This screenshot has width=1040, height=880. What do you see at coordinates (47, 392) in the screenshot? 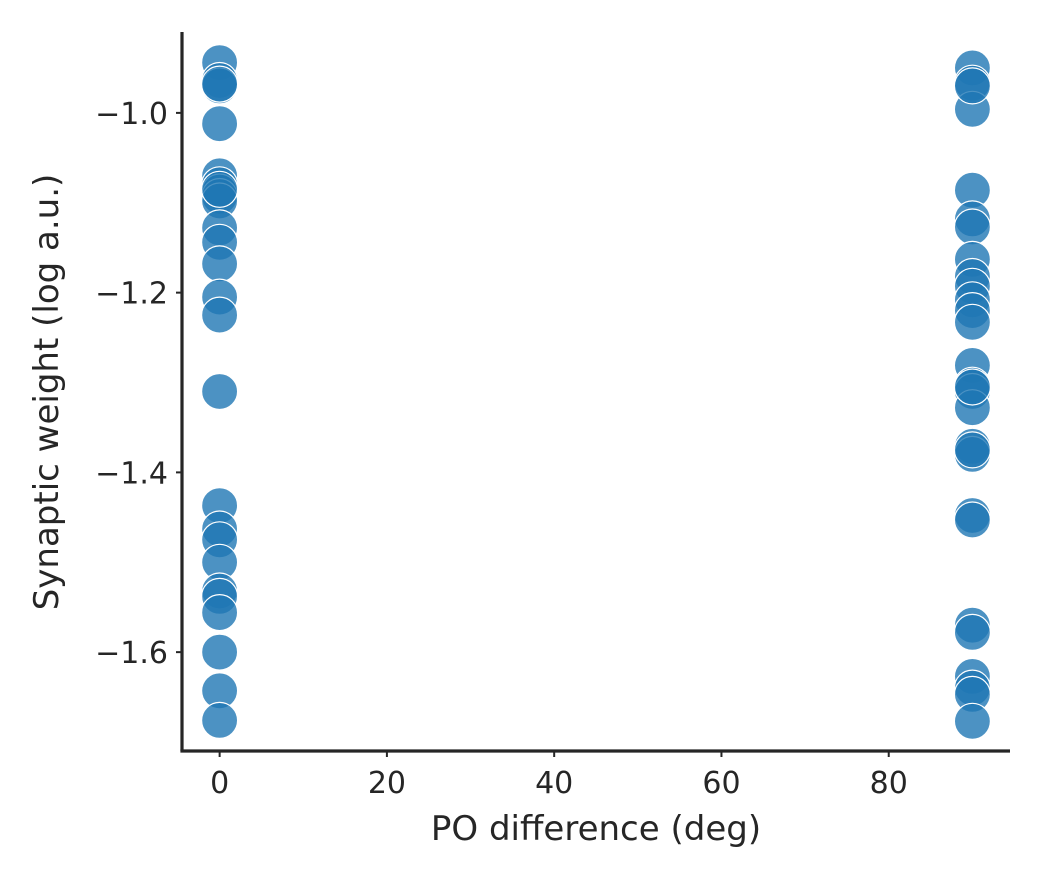
I see `y-axis-label: Synaptic weight (log a.u.)` at bounding box center [47, 392].